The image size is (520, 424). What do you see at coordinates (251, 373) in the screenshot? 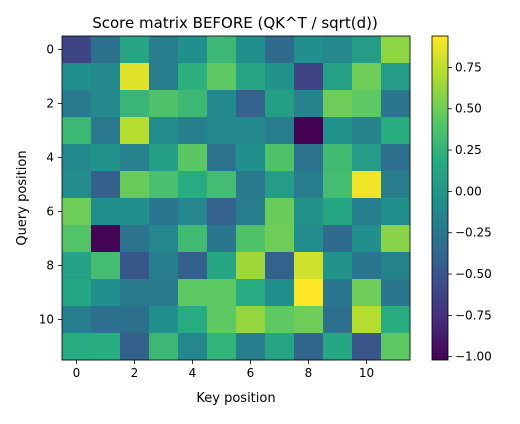
I see `x-tick-label: 6` at bounding box center [251, 373].